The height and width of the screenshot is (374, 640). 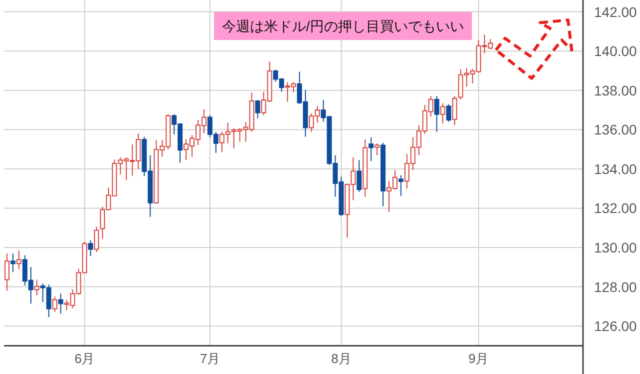 I want to click on annotation: 今週は米ドル/円の押し目買いでもいい, so click(x=343, y=26).